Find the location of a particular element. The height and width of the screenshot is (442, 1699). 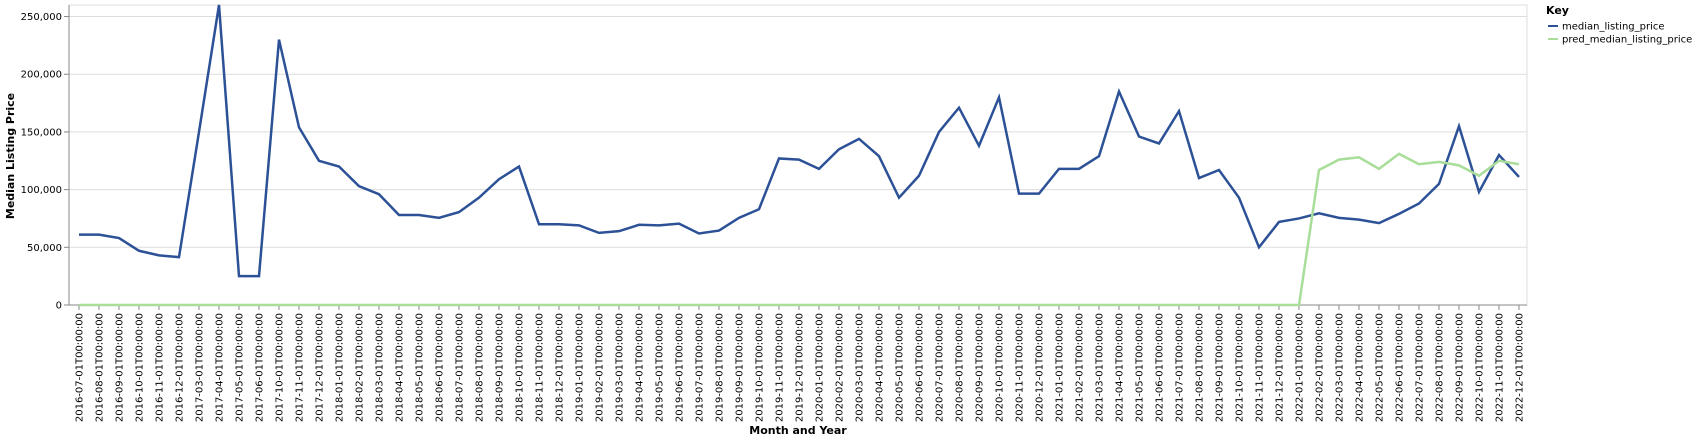

x-tick-label: 2019-03-01T00:00:00 is located at coordinates (620, 367).